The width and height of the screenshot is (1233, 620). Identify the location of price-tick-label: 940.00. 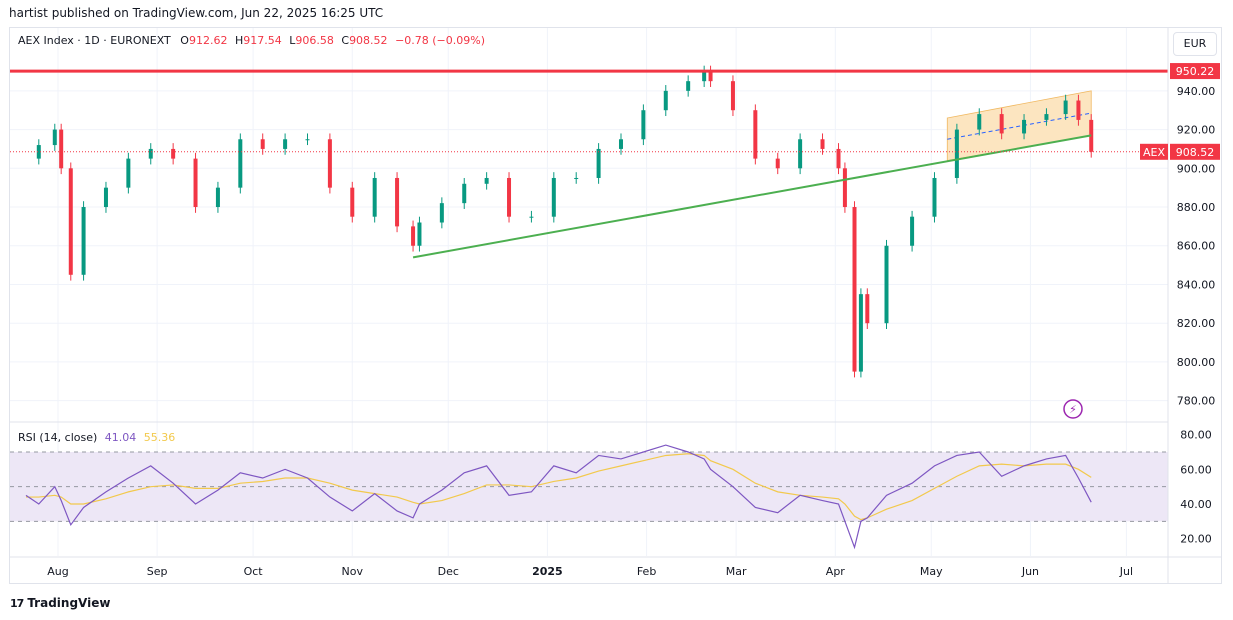
(1196, 91).